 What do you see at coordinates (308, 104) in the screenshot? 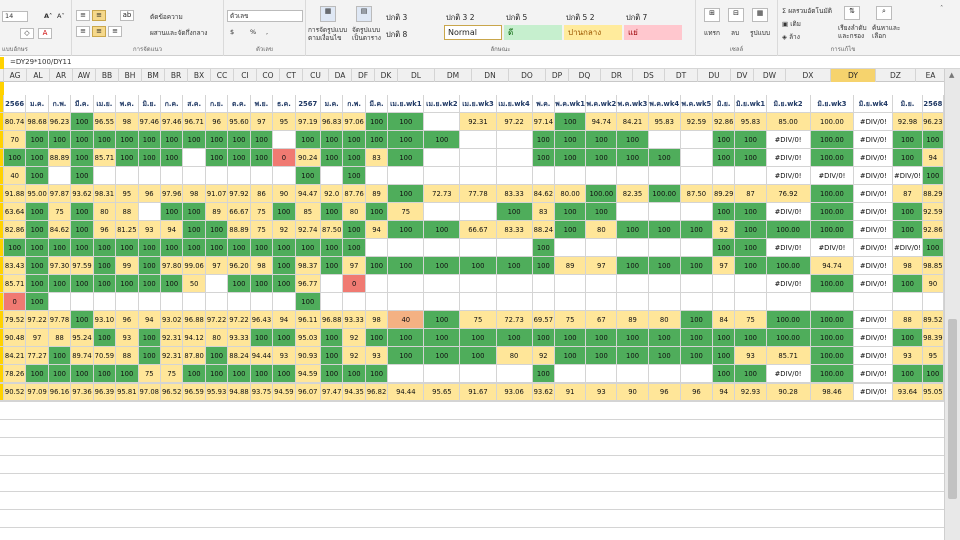
I see `column-title-cell: 2567` at bounding box center [308, 104].